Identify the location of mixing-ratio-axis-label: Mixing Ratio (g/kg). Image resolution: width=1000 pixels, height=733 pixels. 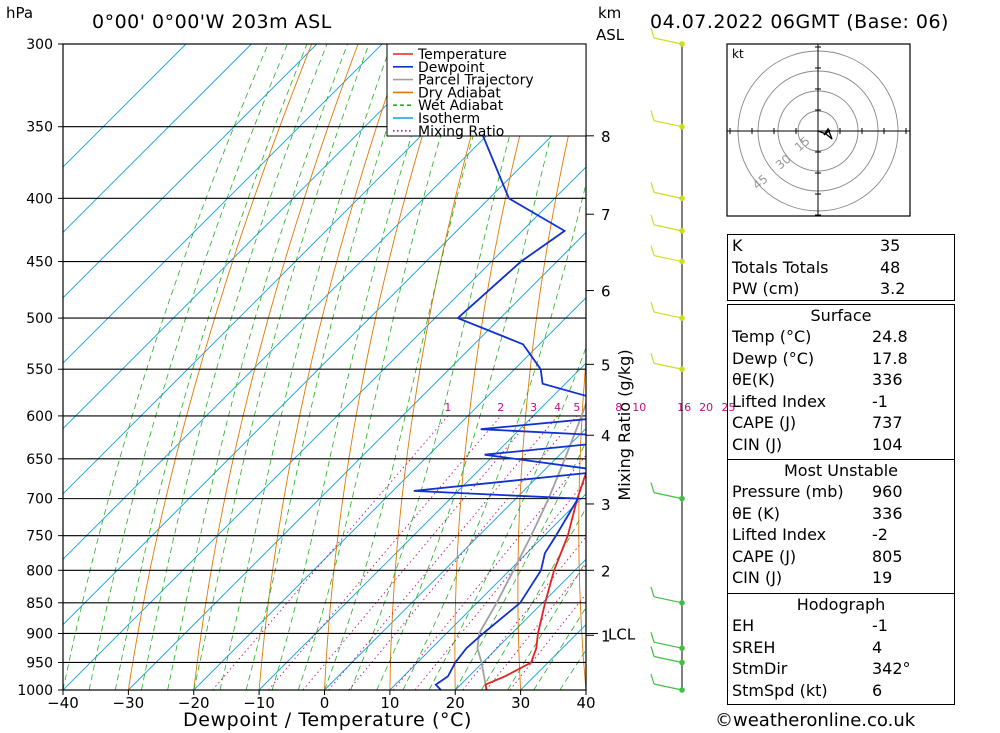
(624, 424).